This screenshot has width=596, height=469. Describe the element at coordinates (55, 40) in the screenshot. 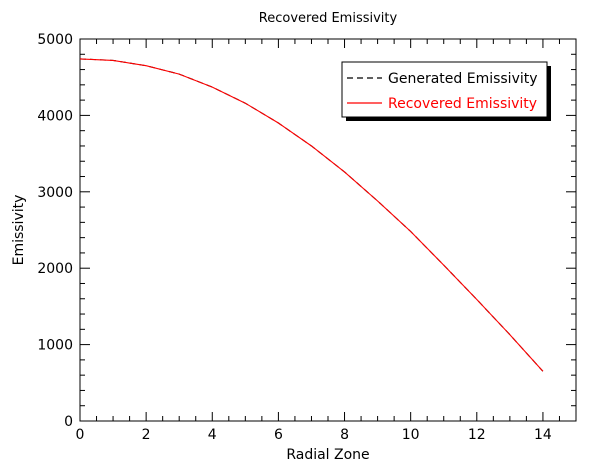

I see `y-tick-label: 5000` at that location.